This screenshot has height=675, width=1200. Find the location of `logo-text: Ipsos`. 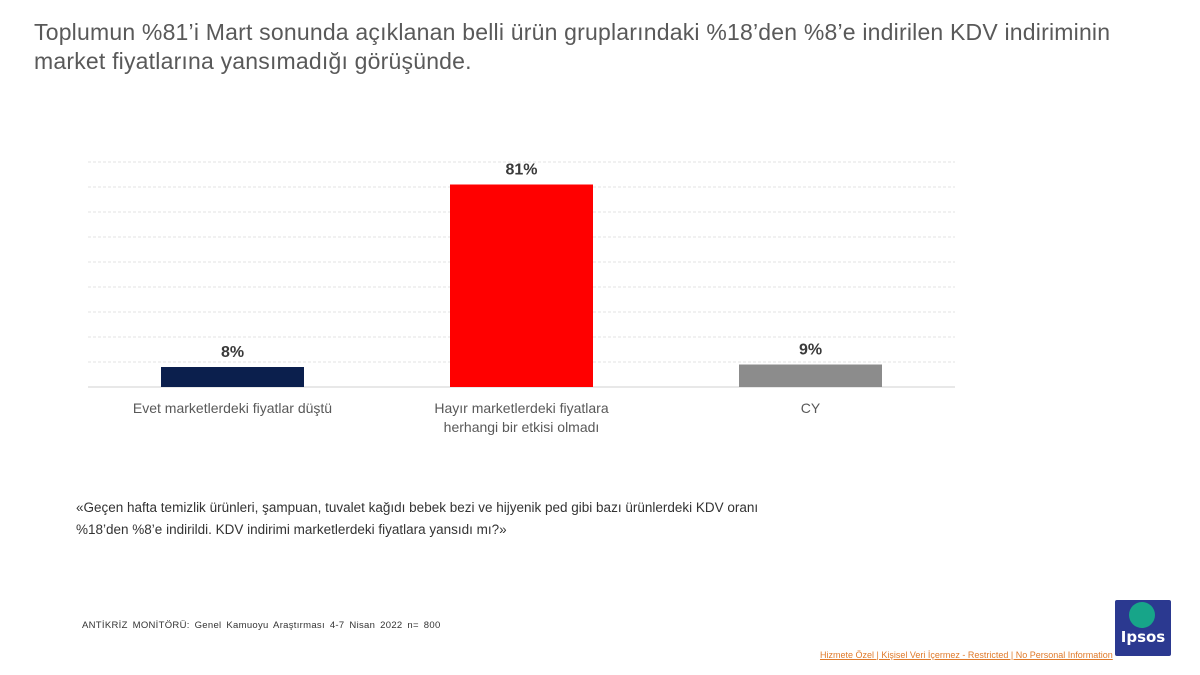

logo-text: Ipsos is located at coordinates (1143, 637).